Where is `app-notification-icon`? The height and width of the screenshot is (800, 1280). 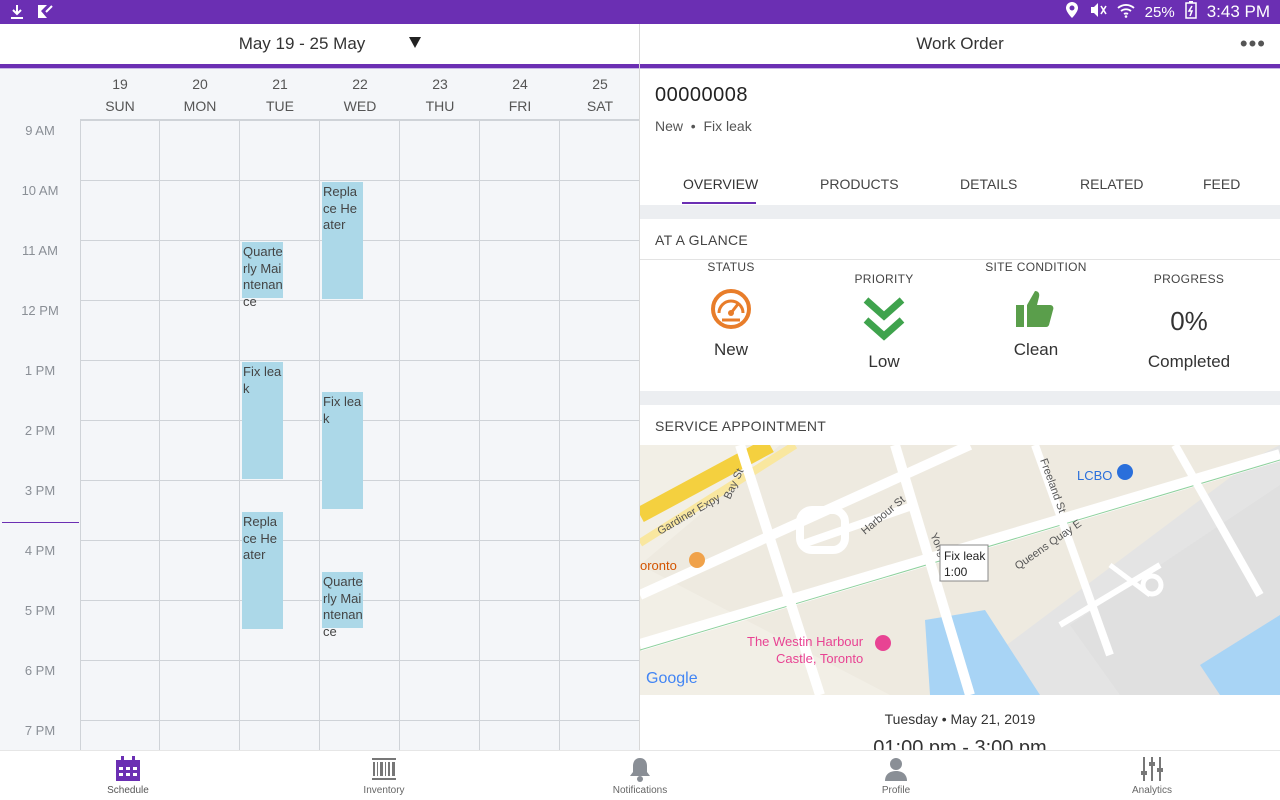
app-notification-icon is located at coordinates (45, 14).